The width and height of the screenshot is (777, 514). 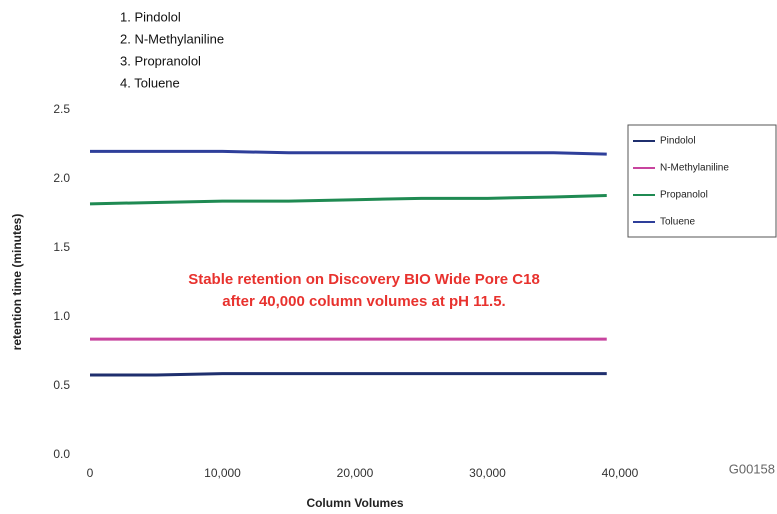 What do you see at coordinates (150, 82) in the screenshot?
I see `compound-item: 4. Toluene` at bounding box center [150, 82].